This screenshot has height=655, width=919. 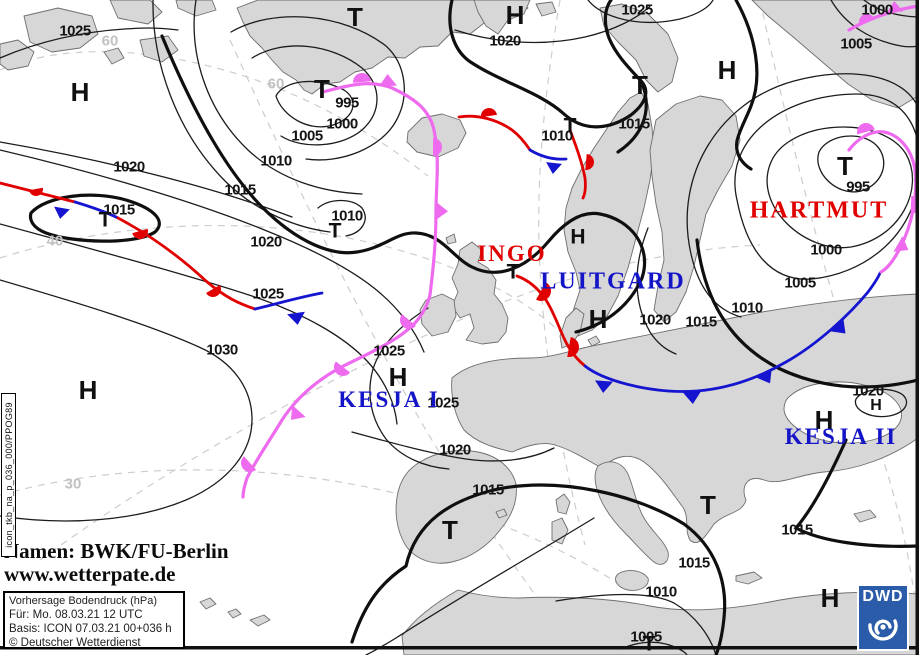 I want to click on land-iberia, so click(x=456, y=507).